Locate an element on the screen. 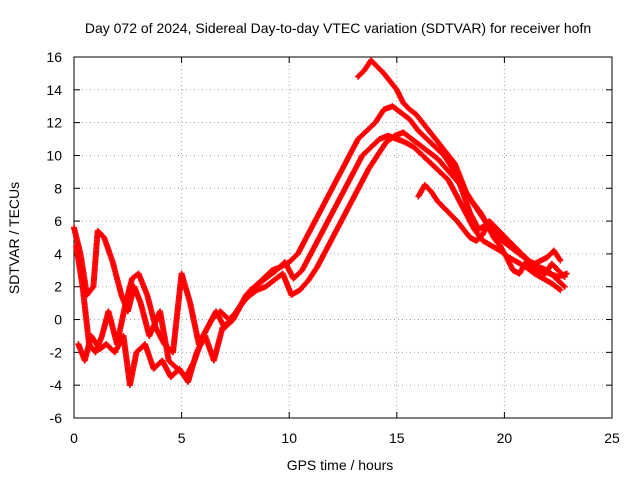  y-tick-label: 12 is located at coordinates (54, 123).